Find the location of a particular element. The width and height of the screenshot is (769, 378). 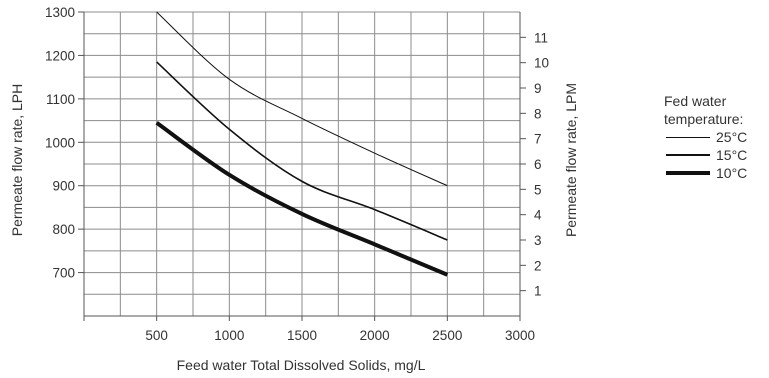

legend-item-25c: 25°C is located at coordinates (705, 137).